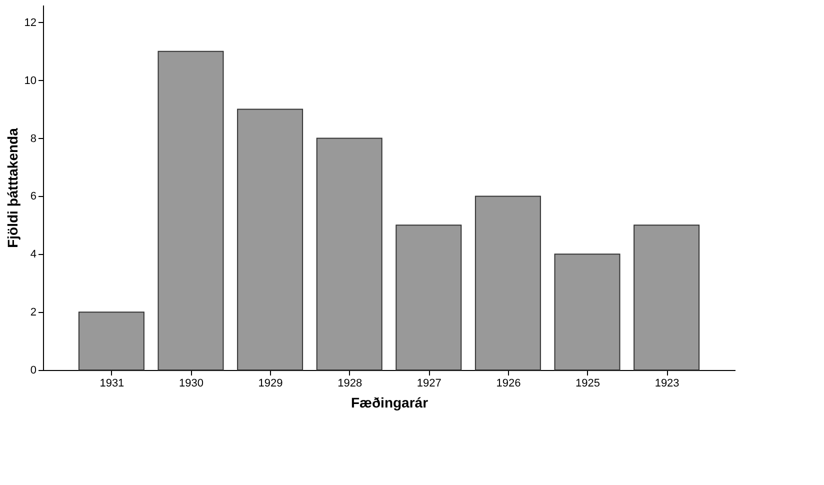  Describe the element at coordinates (33, 196) in the screenshot. I see `y-tick-label: 6` at that location.